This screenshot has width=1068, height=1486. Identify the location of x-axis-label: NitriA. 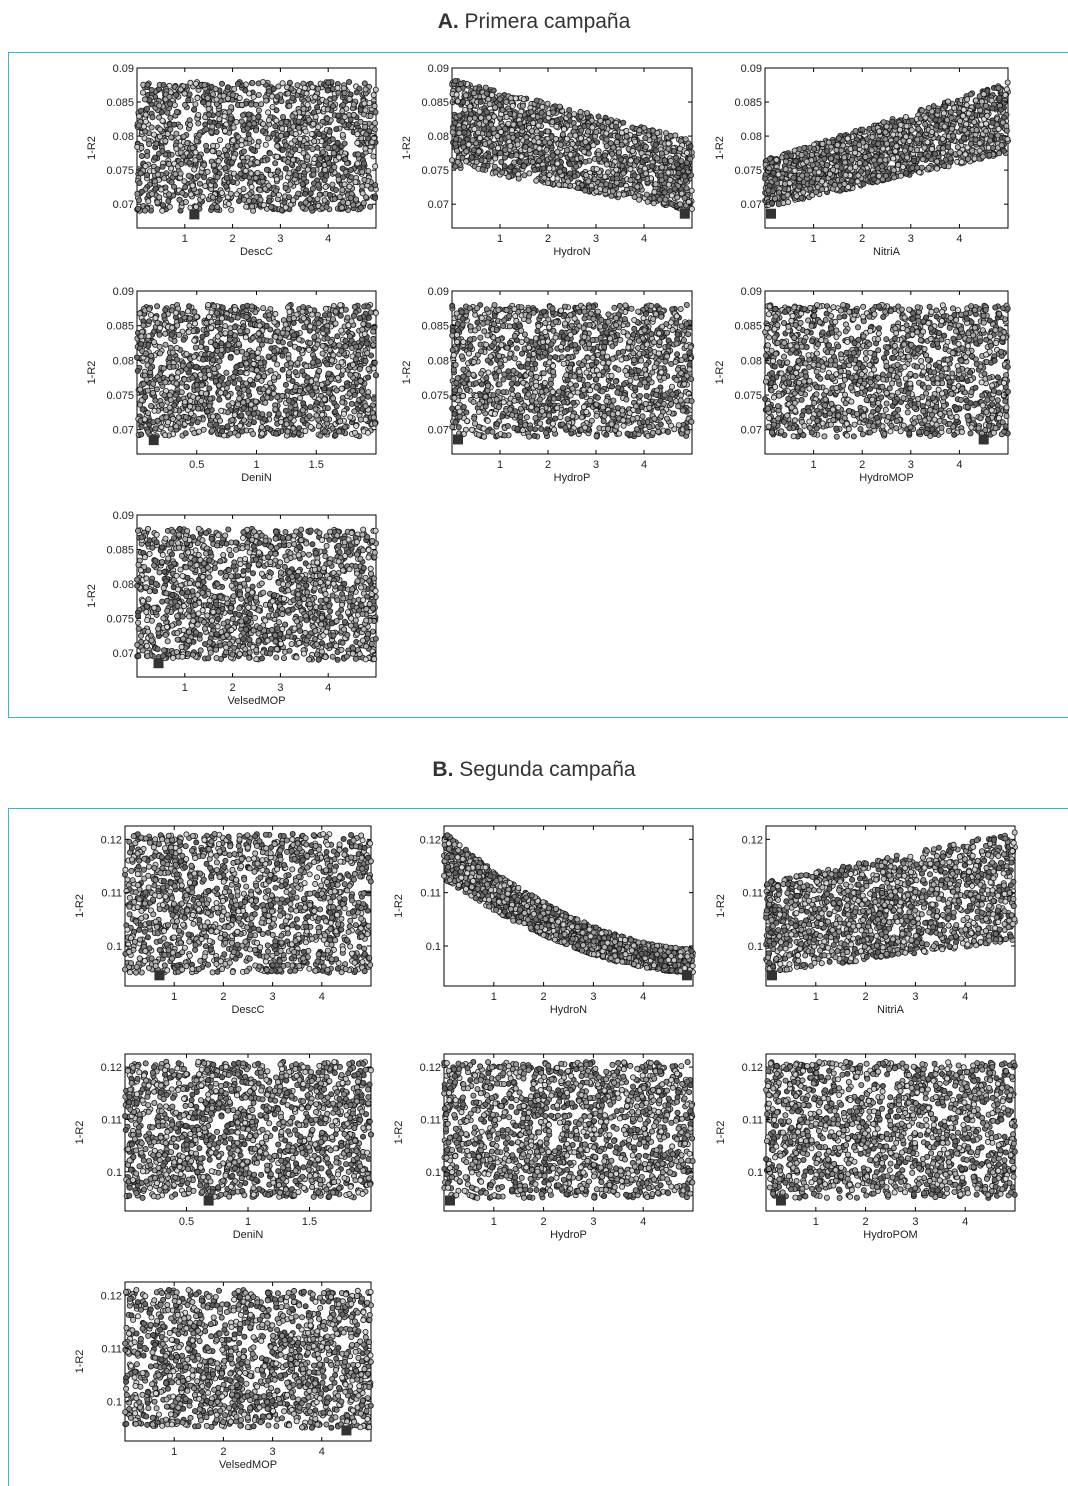
(887, 252).